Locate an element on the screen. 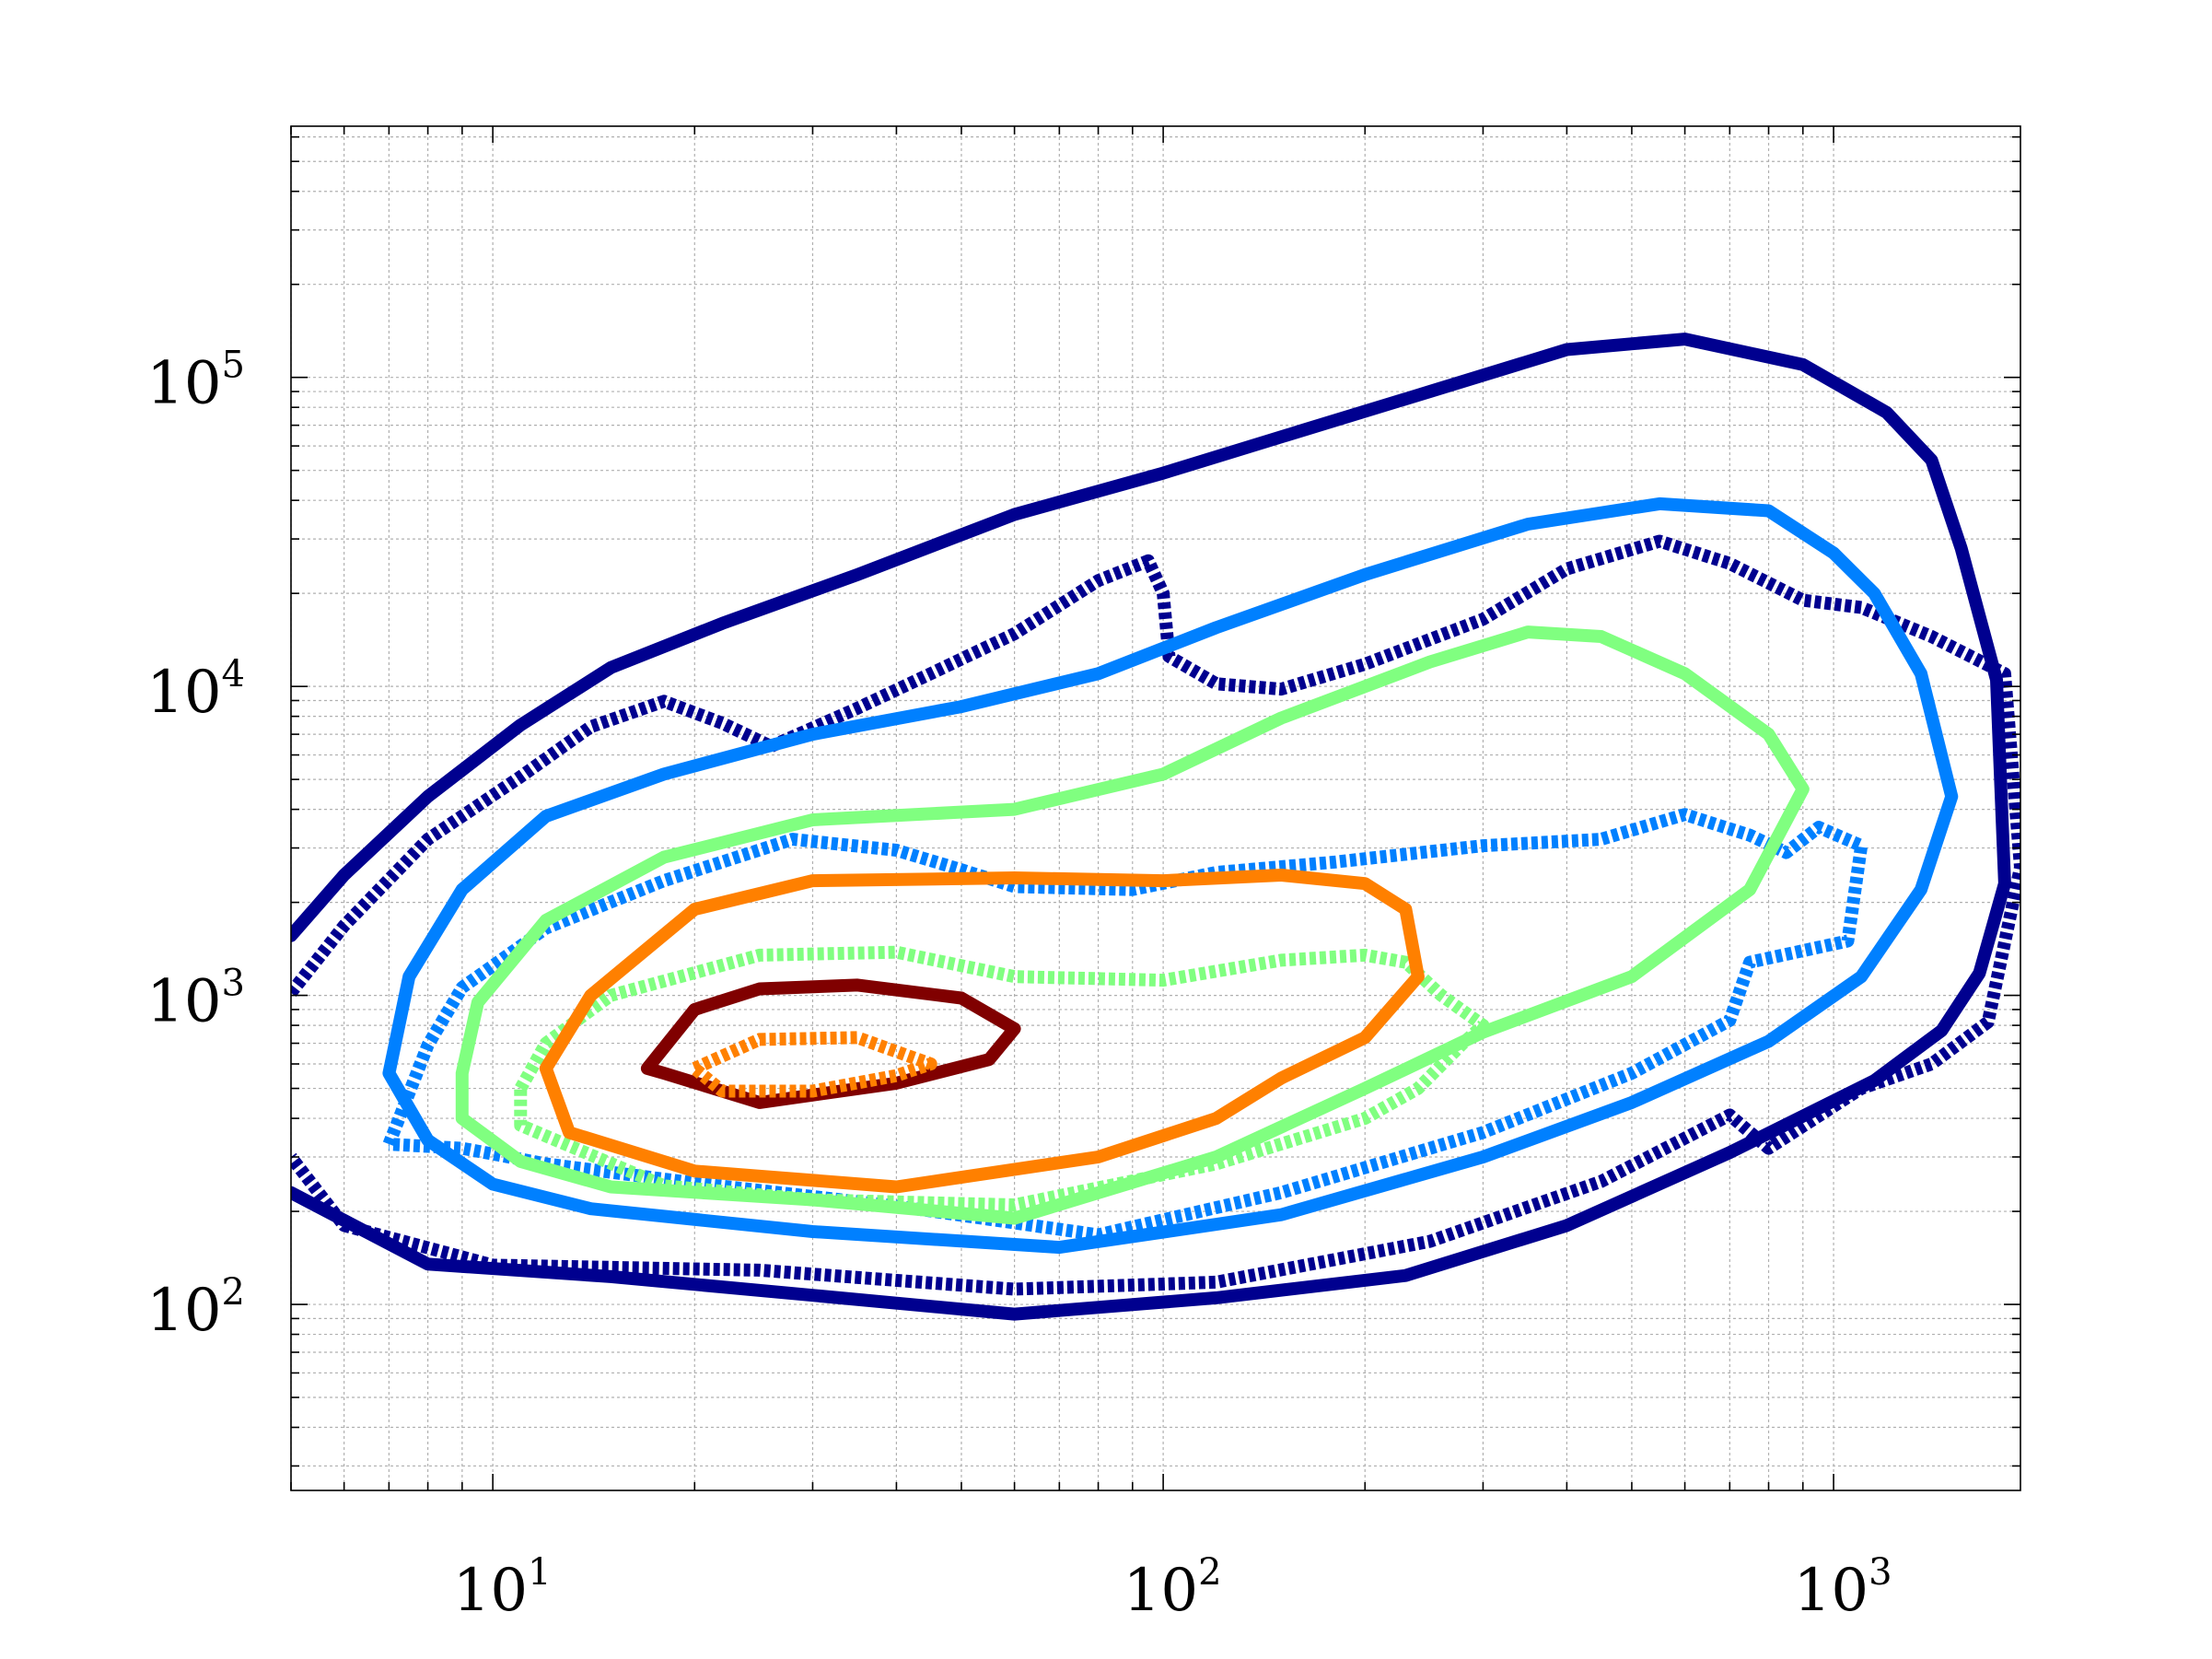 This screenshot has width=2212, height=1659. x-tick-label: 101 is located at coordinates (503, 1588).